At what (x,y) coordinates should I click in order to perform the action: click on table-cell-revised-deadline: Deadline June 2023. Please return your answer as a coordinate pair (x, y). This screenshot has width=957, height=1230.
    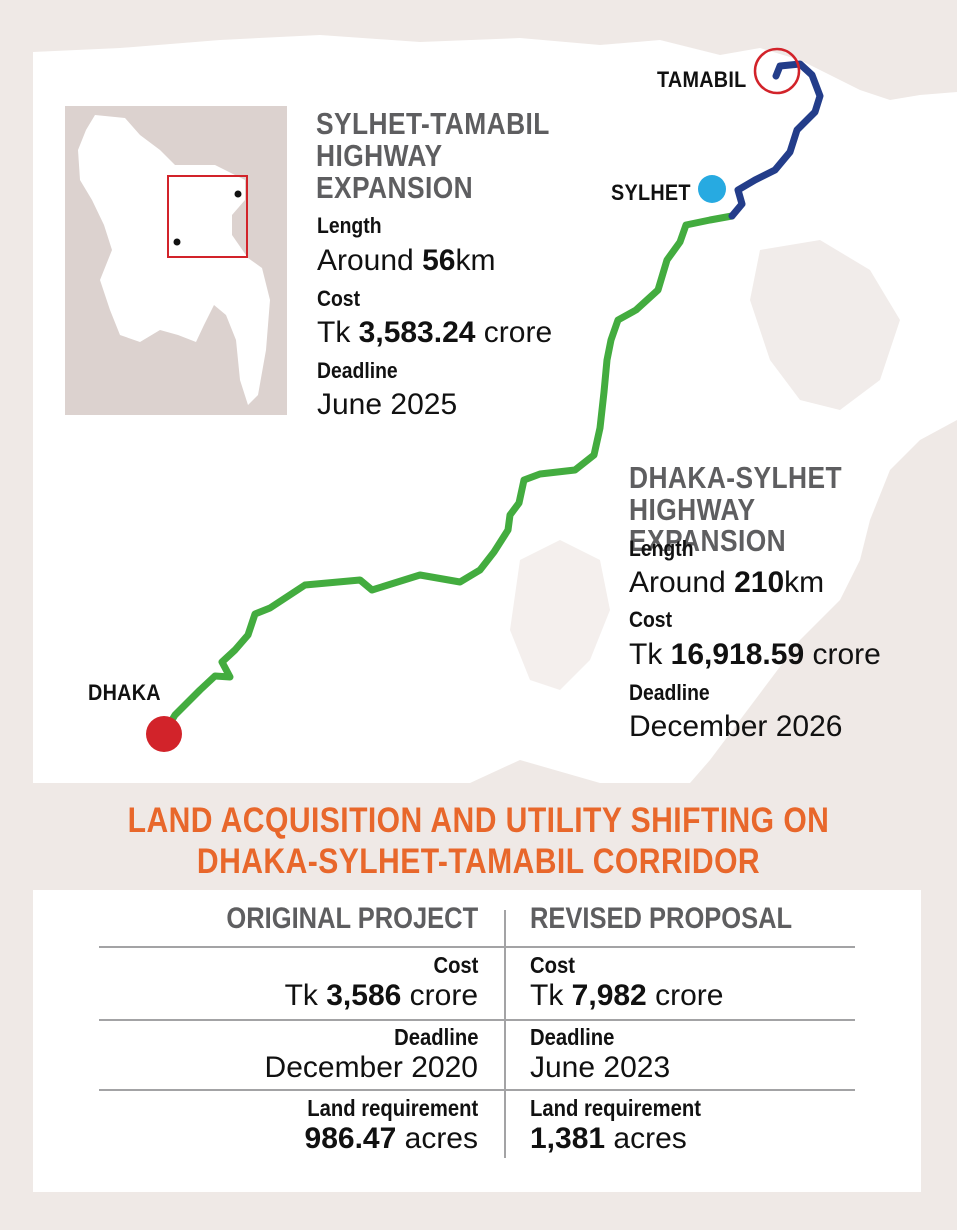
    Looking at the image, I should click on (600, 1055).